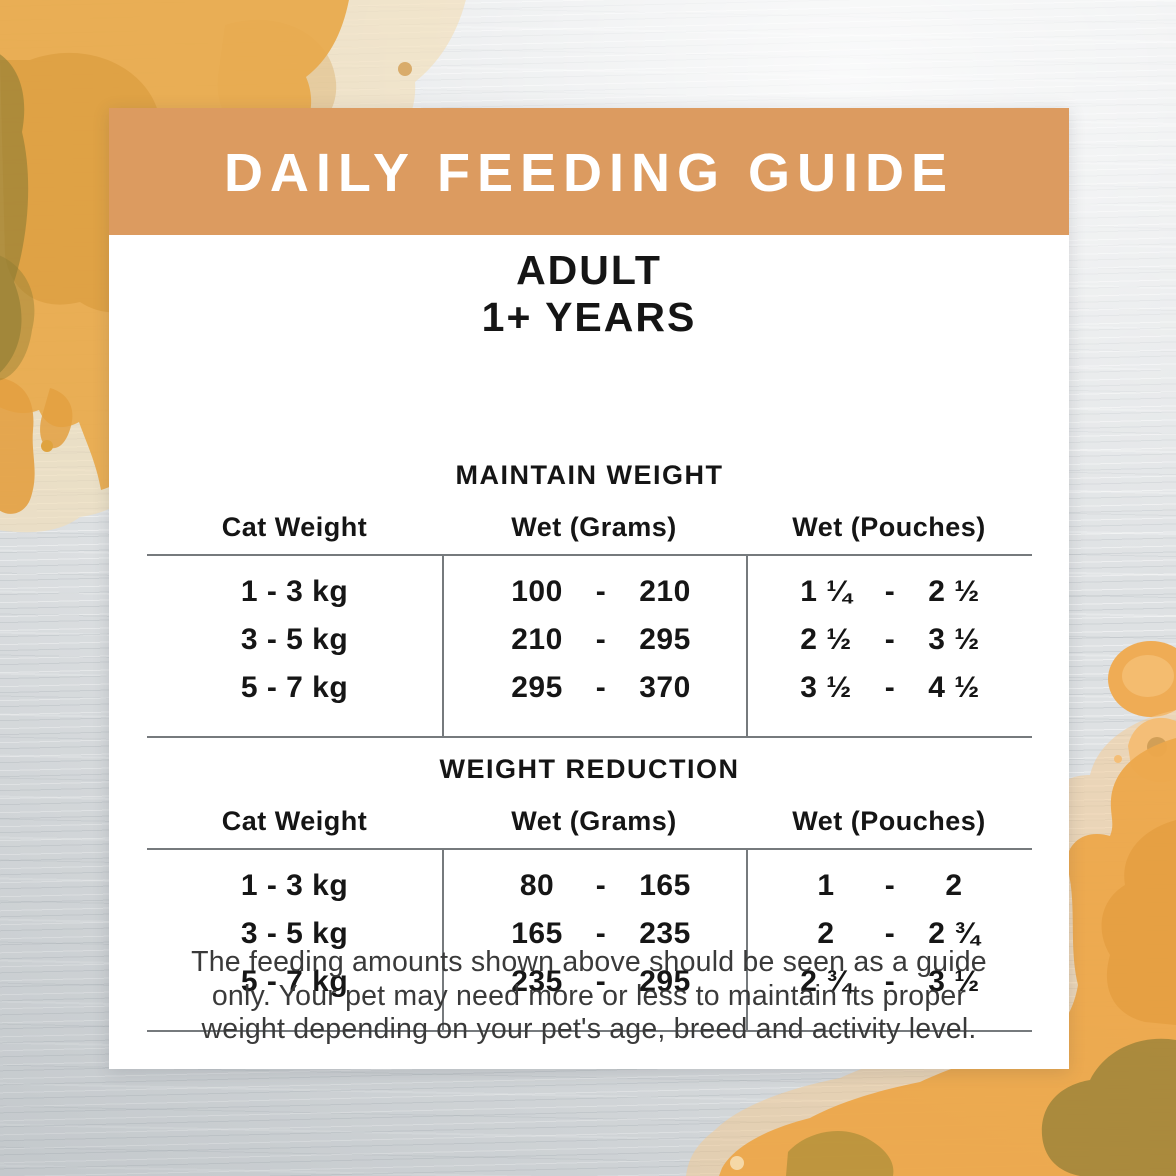  I want to click on column-wet-grams: 80 - 165 165 - 235 235 - 295, so click(594, 940).